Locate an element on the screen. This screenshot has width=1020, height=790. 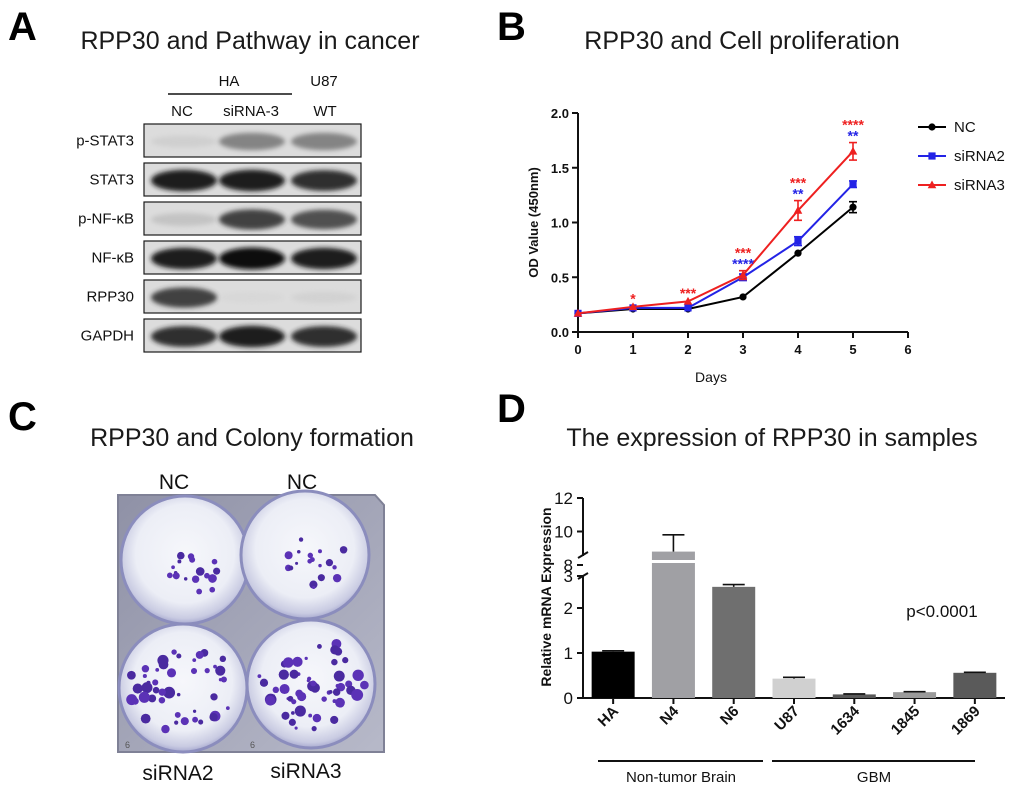
significance-mark: * is located at coordinates (633, 299).